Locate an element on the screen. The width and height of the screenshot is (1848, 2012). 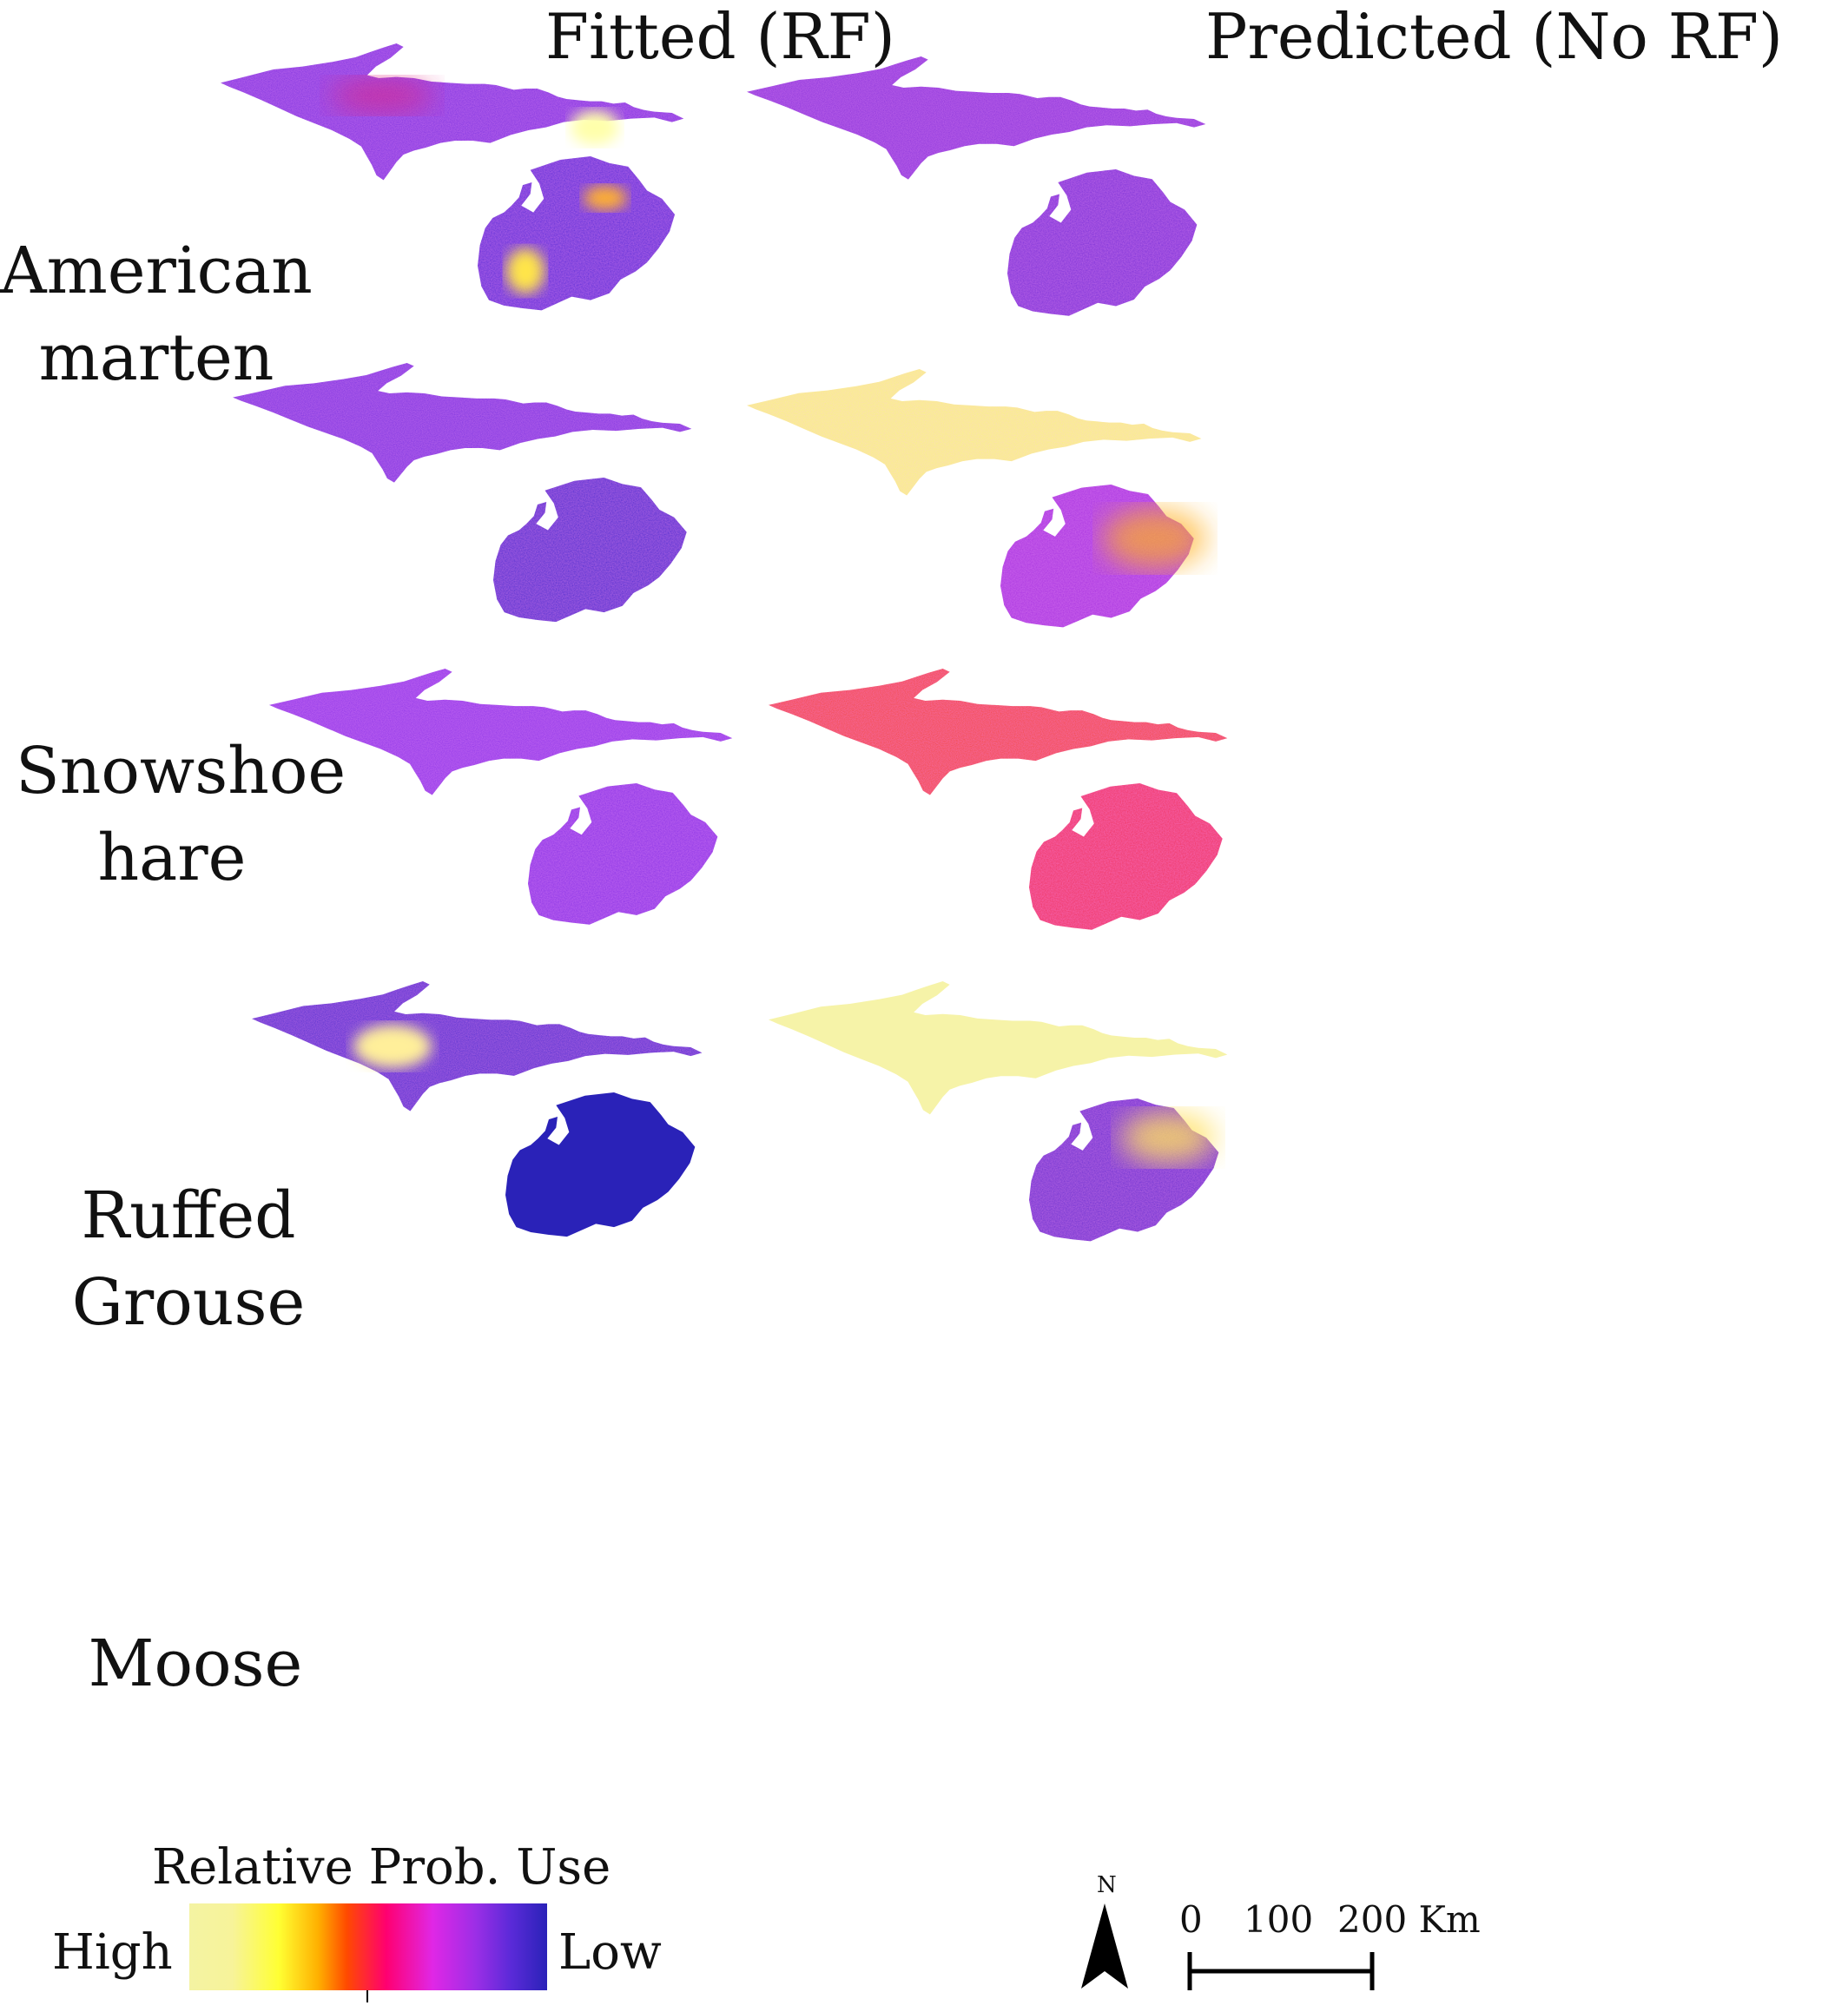
row-label-moose: Moose is located at coordinates (195, 1663).